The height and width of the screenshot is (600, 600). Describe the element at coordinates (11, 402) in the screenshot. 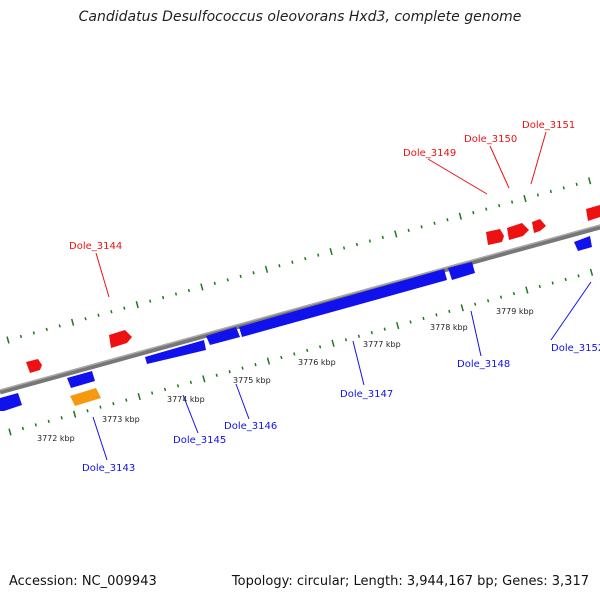

I see `gene-reverse-edge` at that location.